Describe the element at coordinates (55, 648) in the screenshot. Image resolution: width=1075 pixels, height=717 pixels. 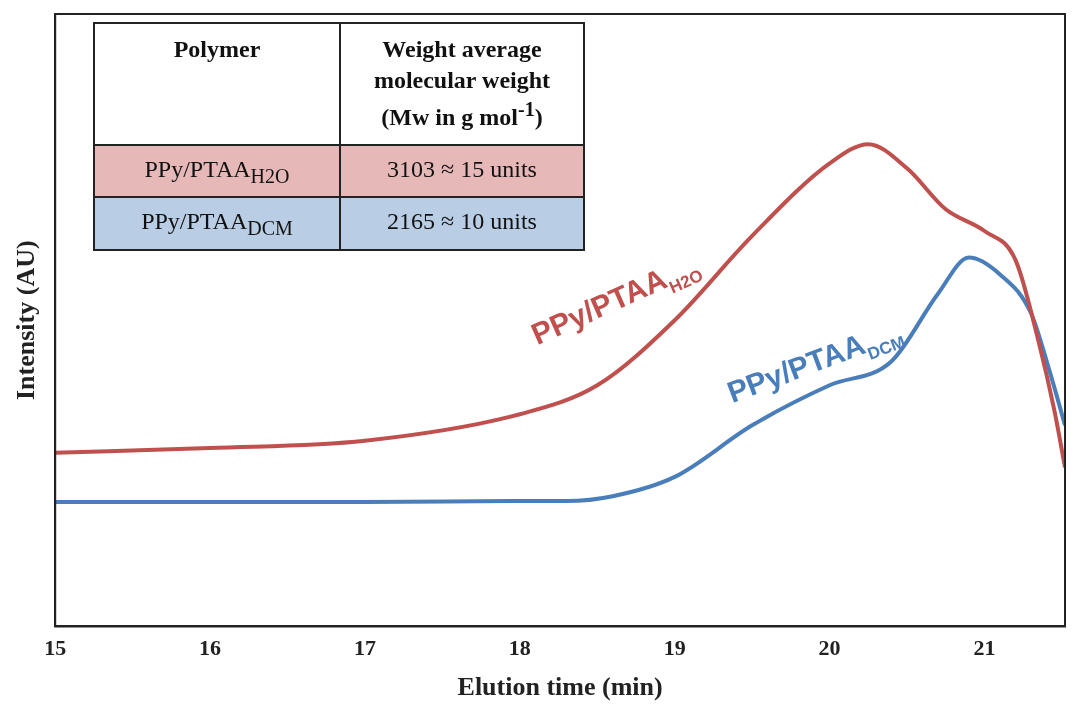
I see `x-tick-label: 15` at that location.